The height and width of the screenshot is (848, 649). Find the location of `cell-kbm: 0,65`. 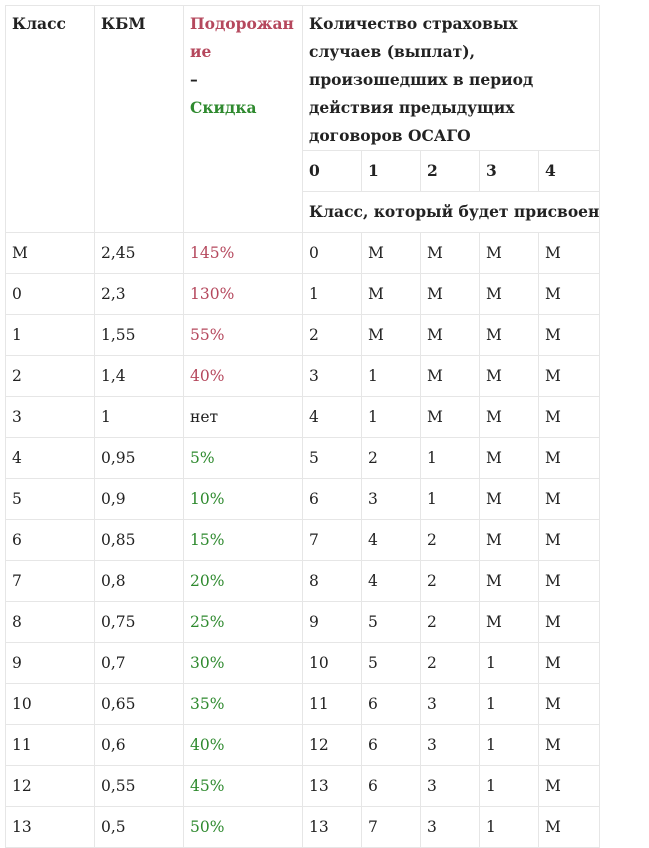

cell-kbm: 0,65 is located at coordinates (139, 704).